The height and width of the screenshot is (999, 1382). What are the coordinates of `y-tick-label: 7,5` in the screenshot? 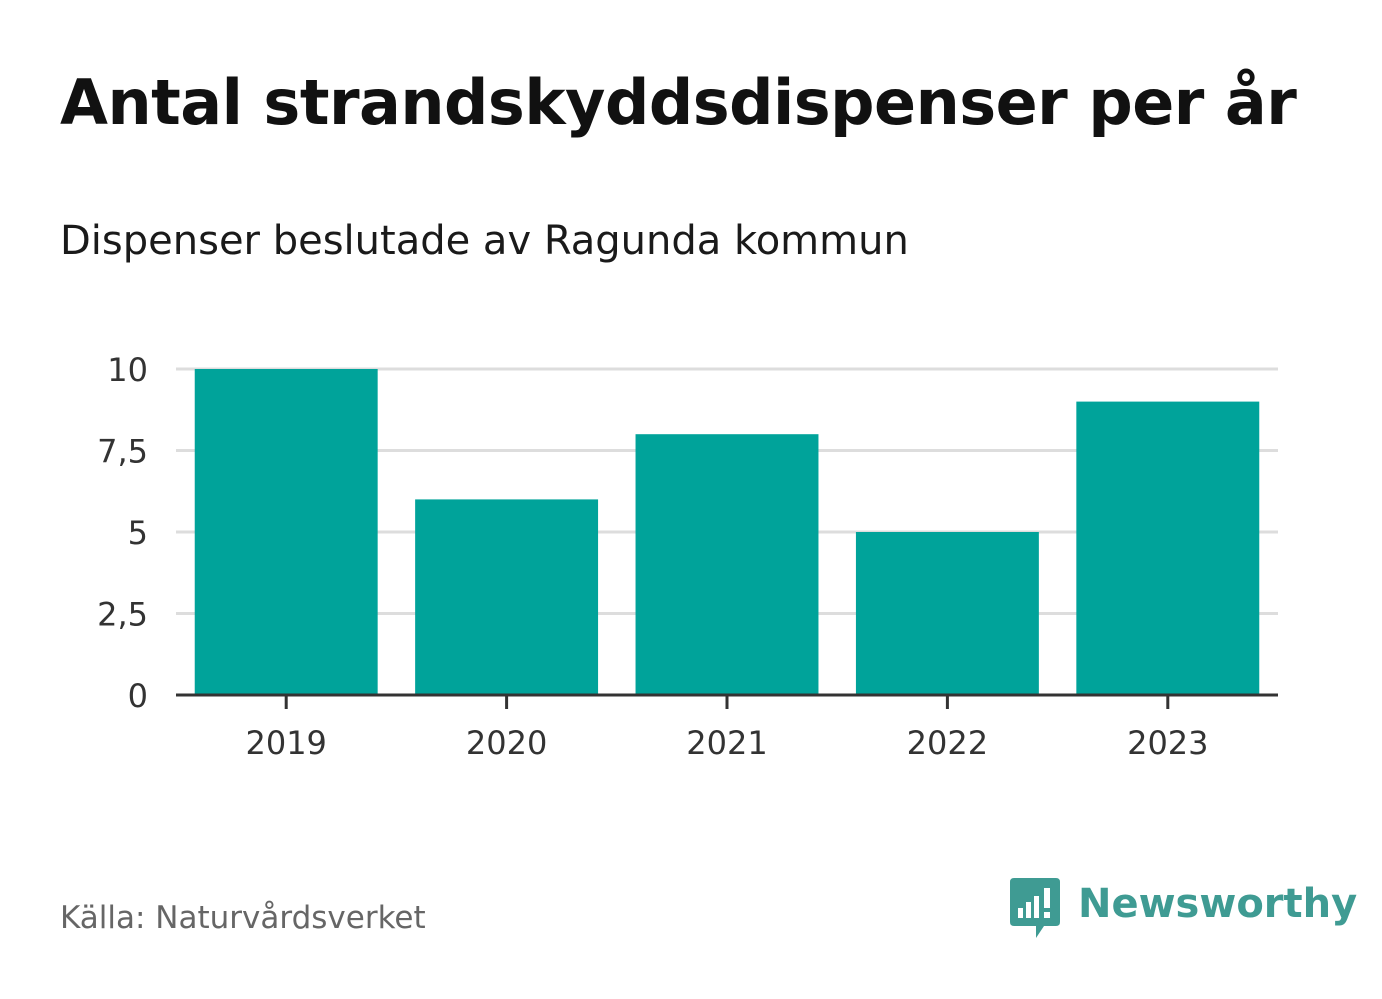 It's located at (122, 452).